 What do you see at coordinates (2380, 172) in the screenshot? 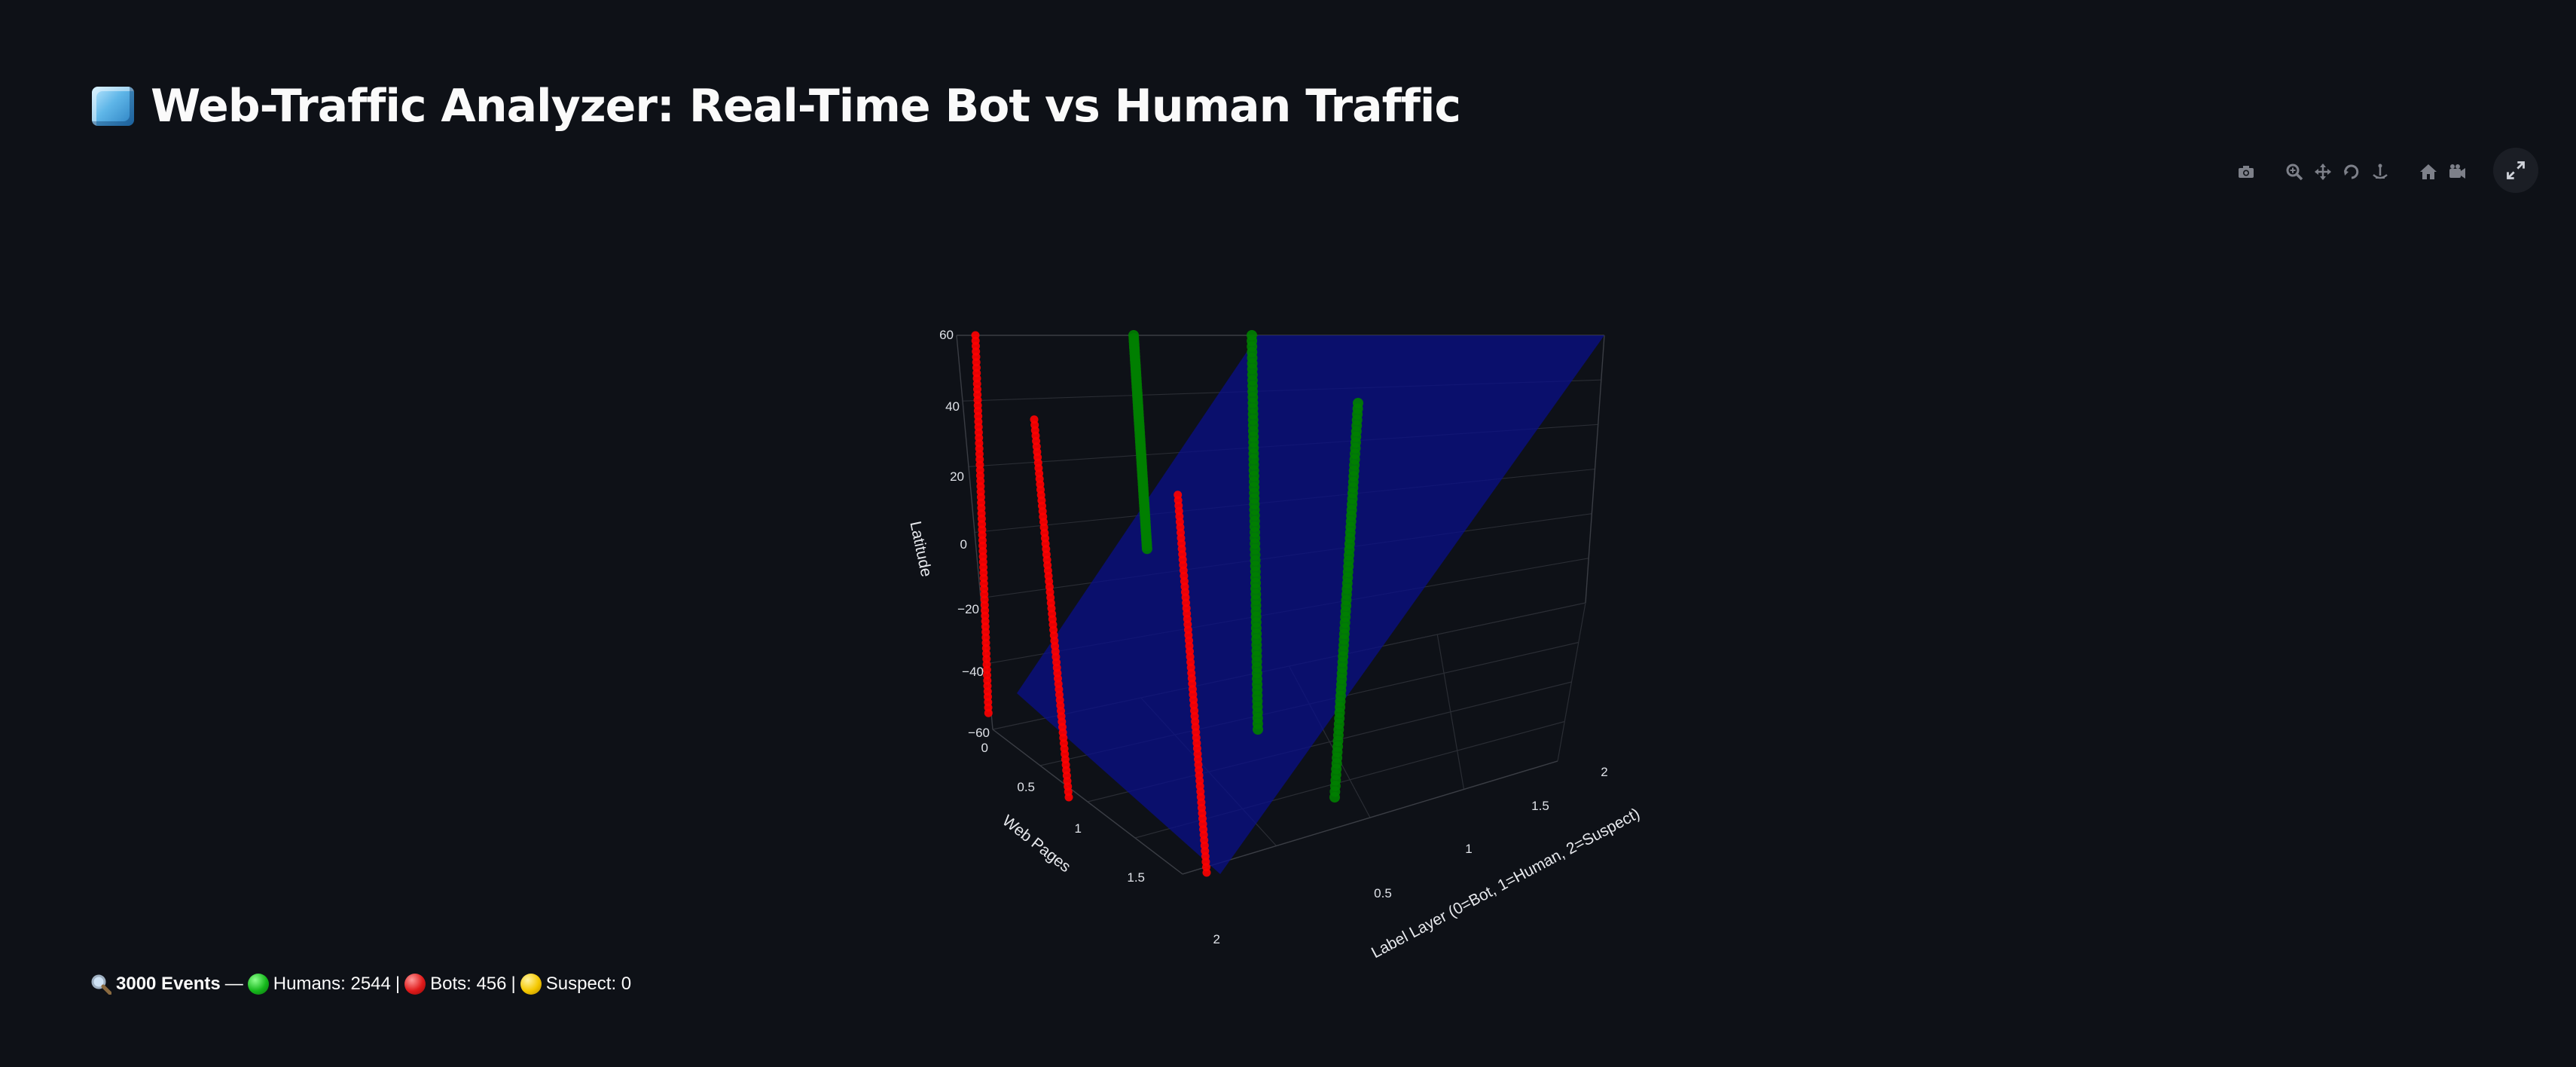
I see `turntable-rotation-icon` at bounding box center [2380, 172].